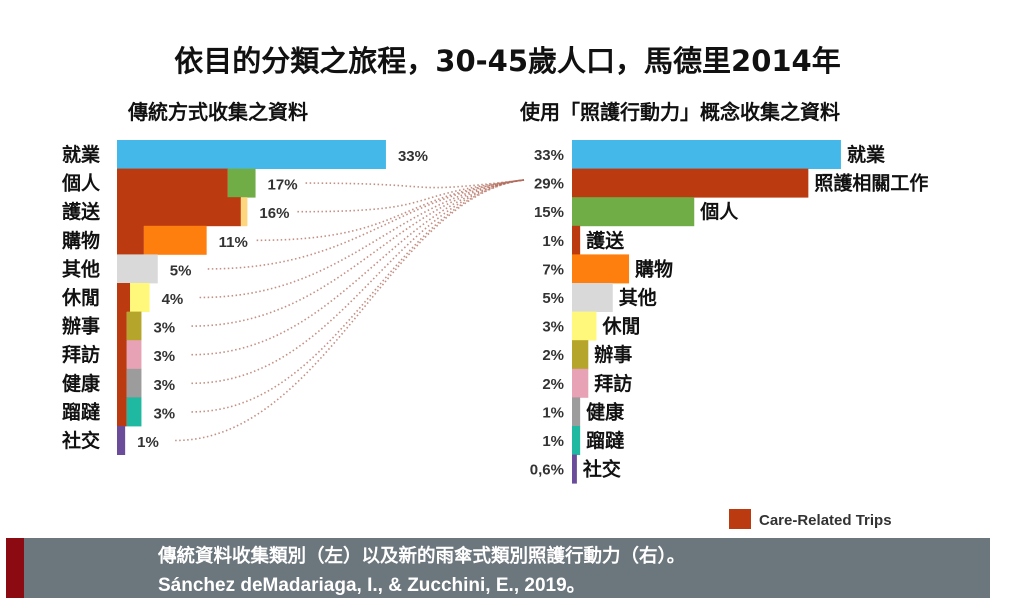 The height and width of the screenshot is (614, 1015). Describe the element at coordinates (719, 212) in the screenshot. I see `right-category-label: 個人` at that location.